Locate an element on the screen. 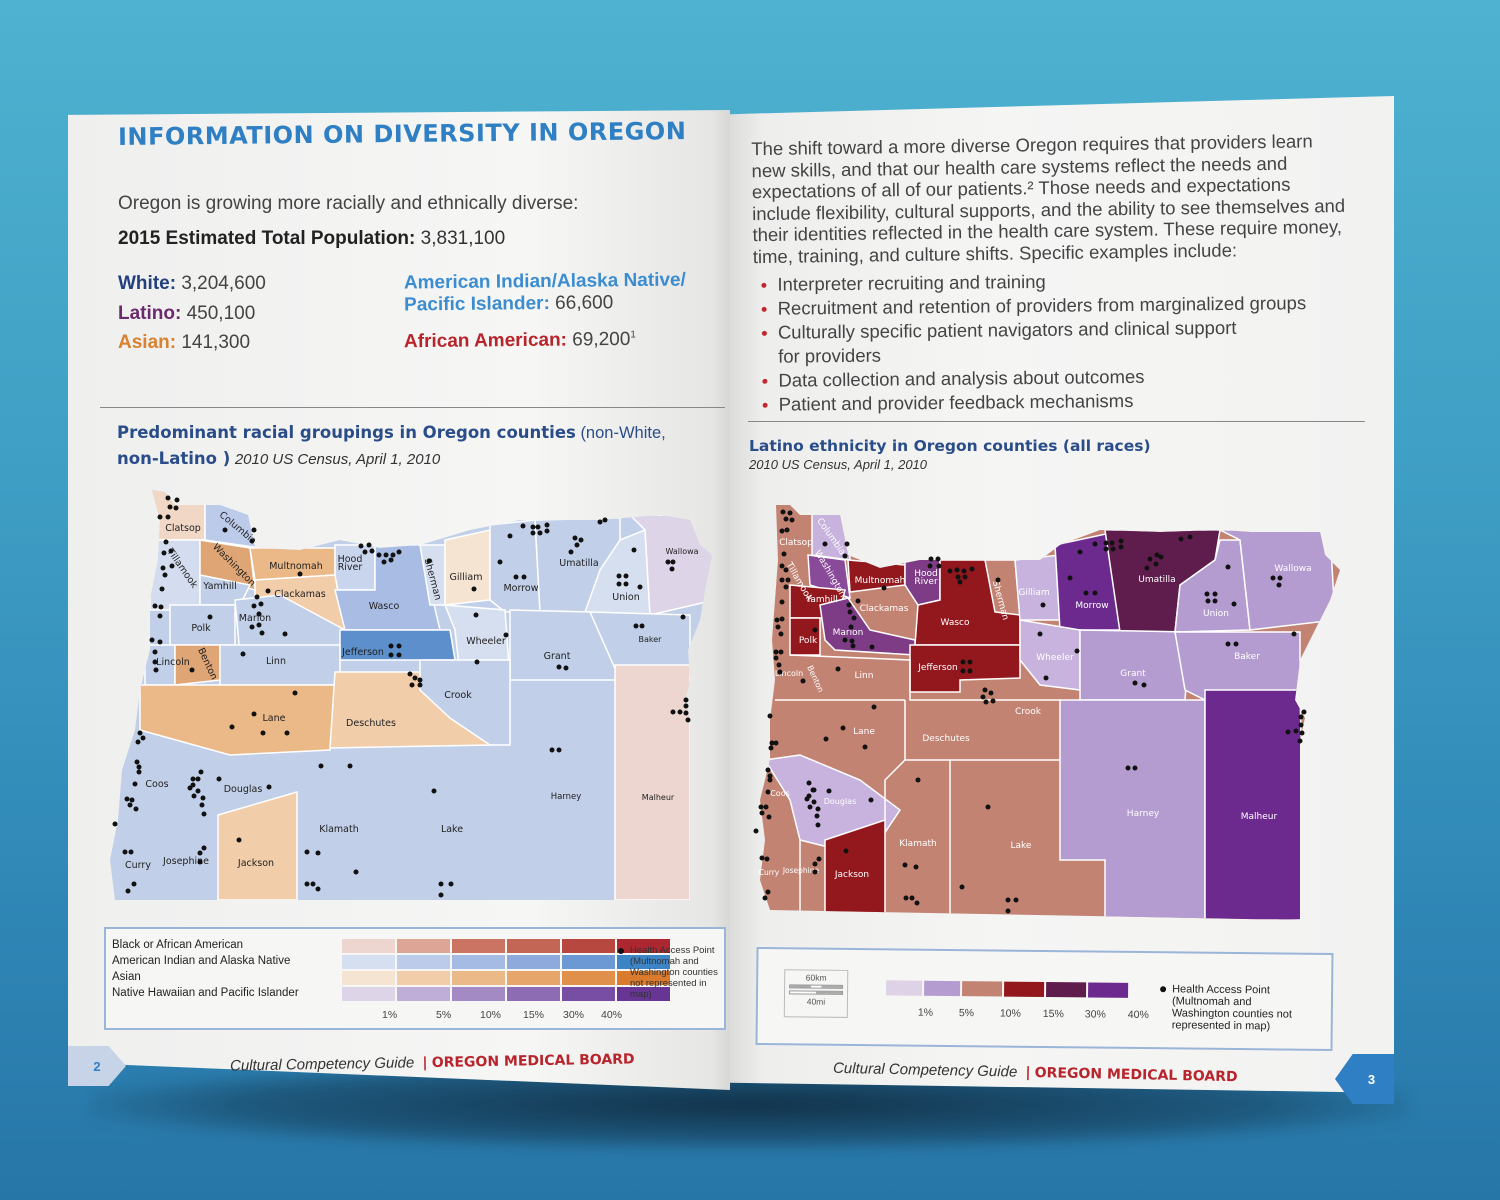 The image size is (1500, 1200). legend-label-aian: American Indian and Alaska Native is located at coordinates (201, 961).